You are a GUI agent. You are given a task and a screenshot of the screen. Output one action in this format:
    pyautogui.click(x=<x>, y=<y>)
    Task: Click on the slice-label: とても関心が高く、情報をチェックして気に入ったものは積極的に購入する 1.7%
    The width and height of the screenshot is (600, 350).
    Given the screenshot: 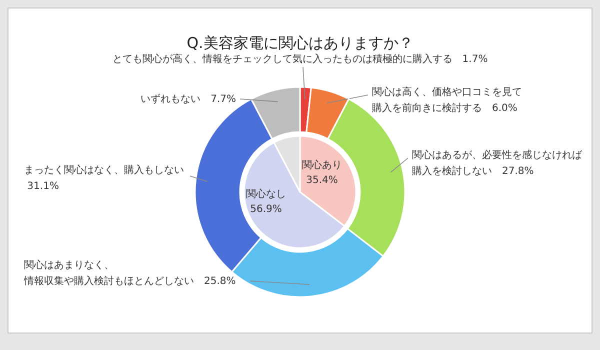 What is the action you would take?
    pyautogui.click(x=300, y=59)
    